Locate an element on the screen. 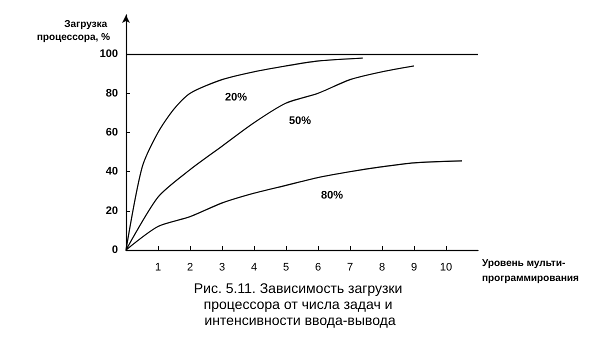  x-tick-label: 3 is located at coordinates (222, 268).